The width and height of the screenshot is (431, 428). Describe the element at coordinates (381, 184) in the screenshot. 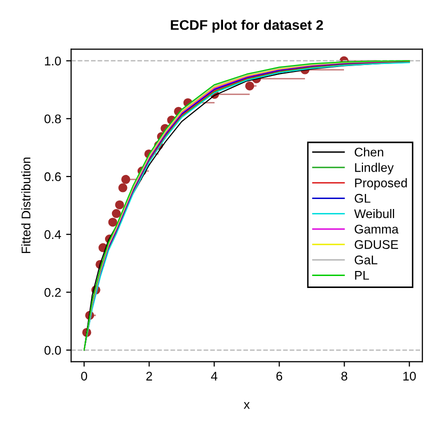

I see `legend-label: Proposed` at that location.